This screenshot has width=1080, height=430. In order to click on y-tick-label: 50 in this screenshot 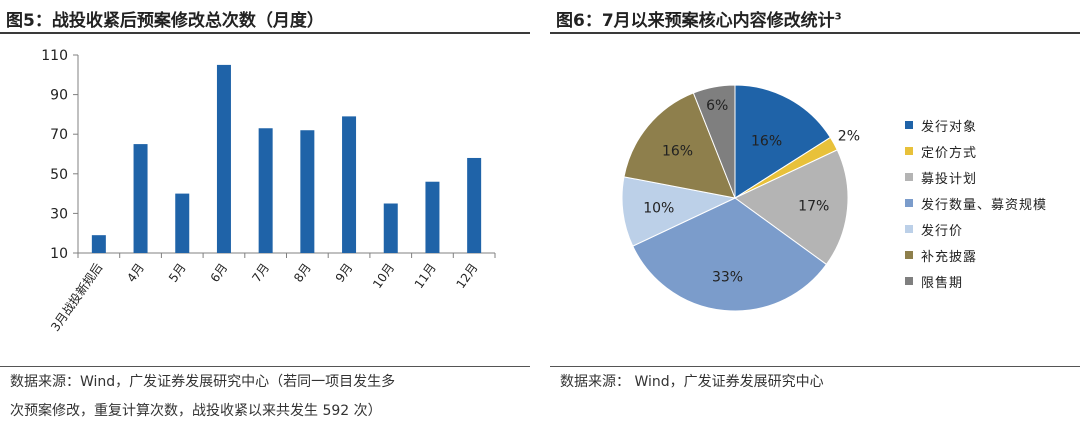, I will do `click(59, 175)`.